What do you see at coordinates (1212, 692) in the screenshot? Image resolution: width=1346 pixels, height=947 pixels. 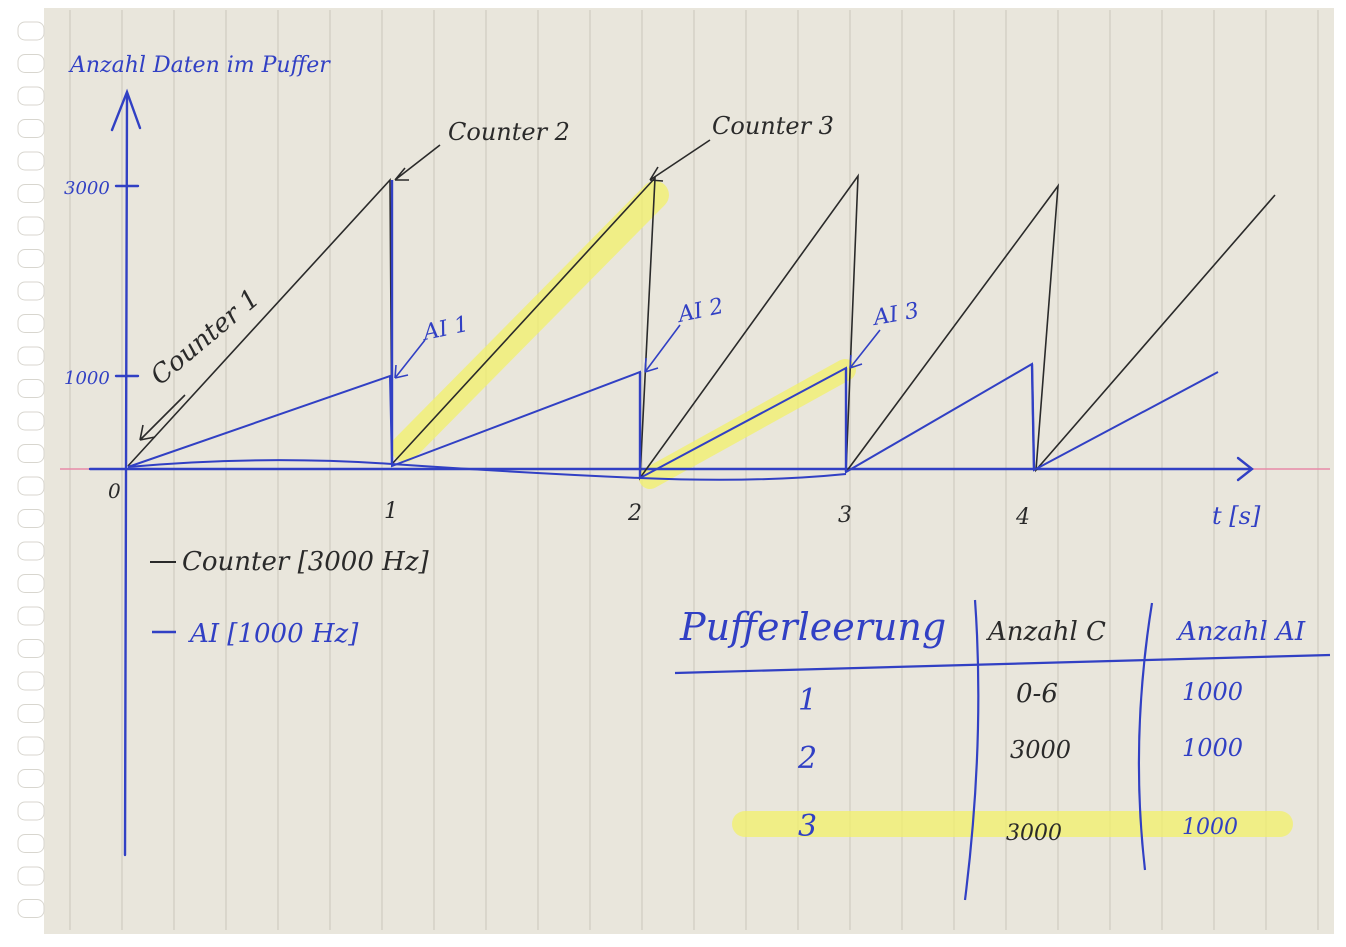 I see `table-row1-col3: 1000` at bounding box center [1212, 692].